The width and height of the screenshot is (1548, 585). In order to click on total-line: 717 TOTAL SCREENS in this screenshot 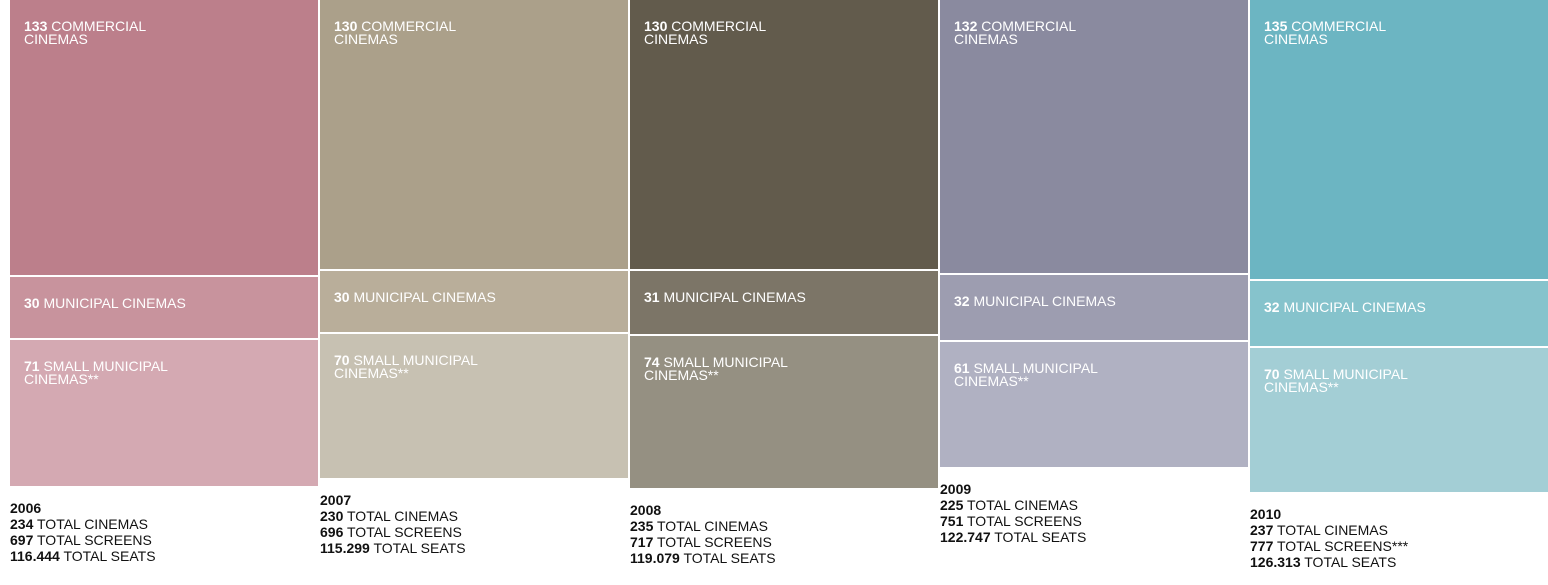, I will do `click(703, 542)`.